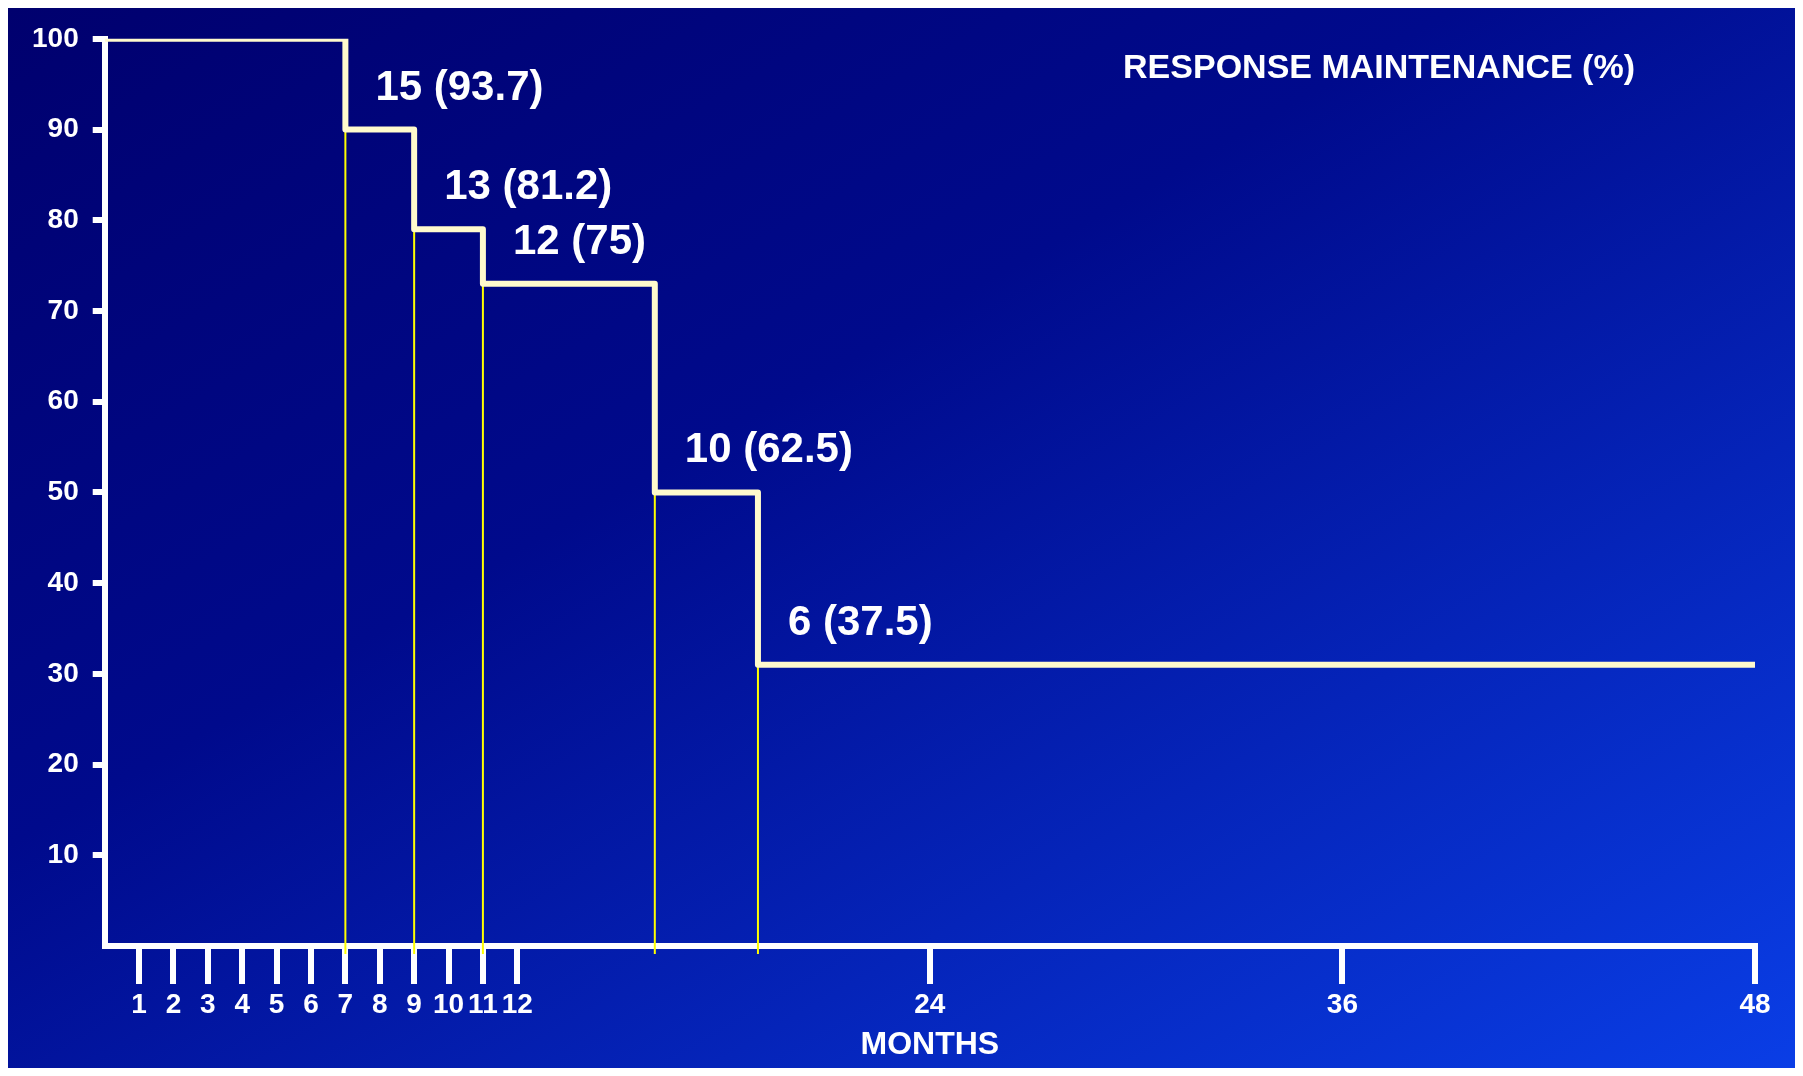 The height and width of the screenshot is (1076, 1803). What do you see at coordinates (1342, 1003) in the screenshot?
I see `x-tick-label: 36` at bounding box center [1342, 1003].